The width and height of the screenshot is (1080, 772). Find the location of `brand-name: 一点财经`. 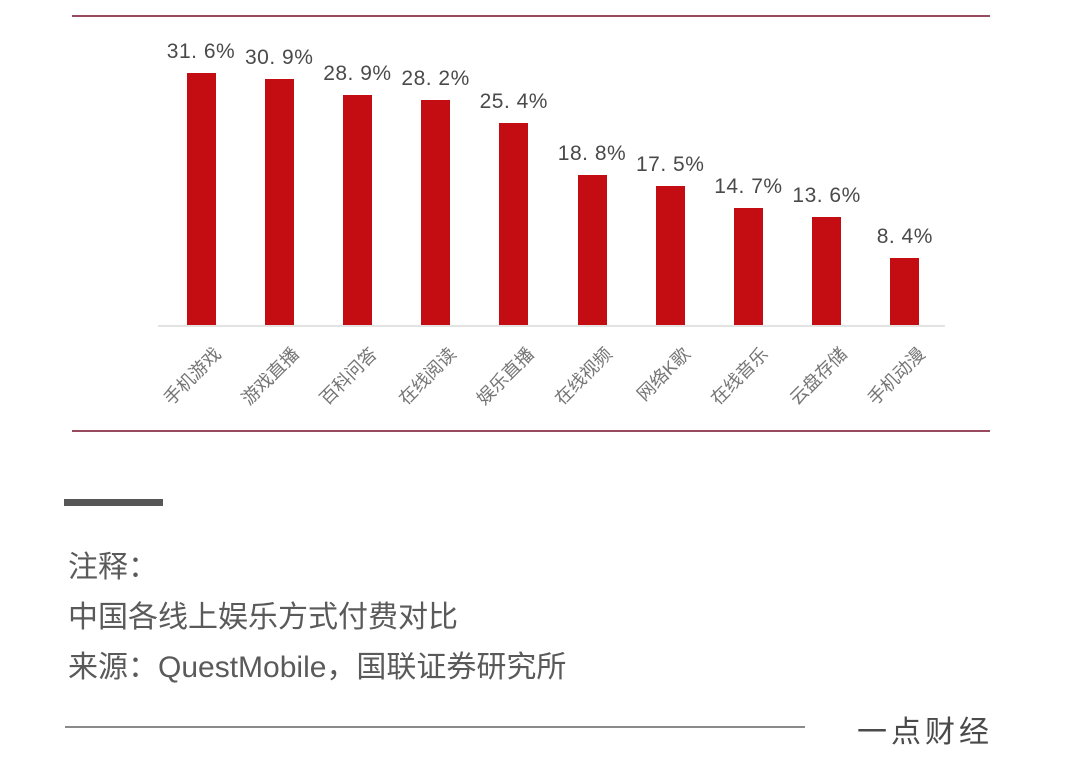

brand-name: 一点财经 is located at coordinates (925, 732).